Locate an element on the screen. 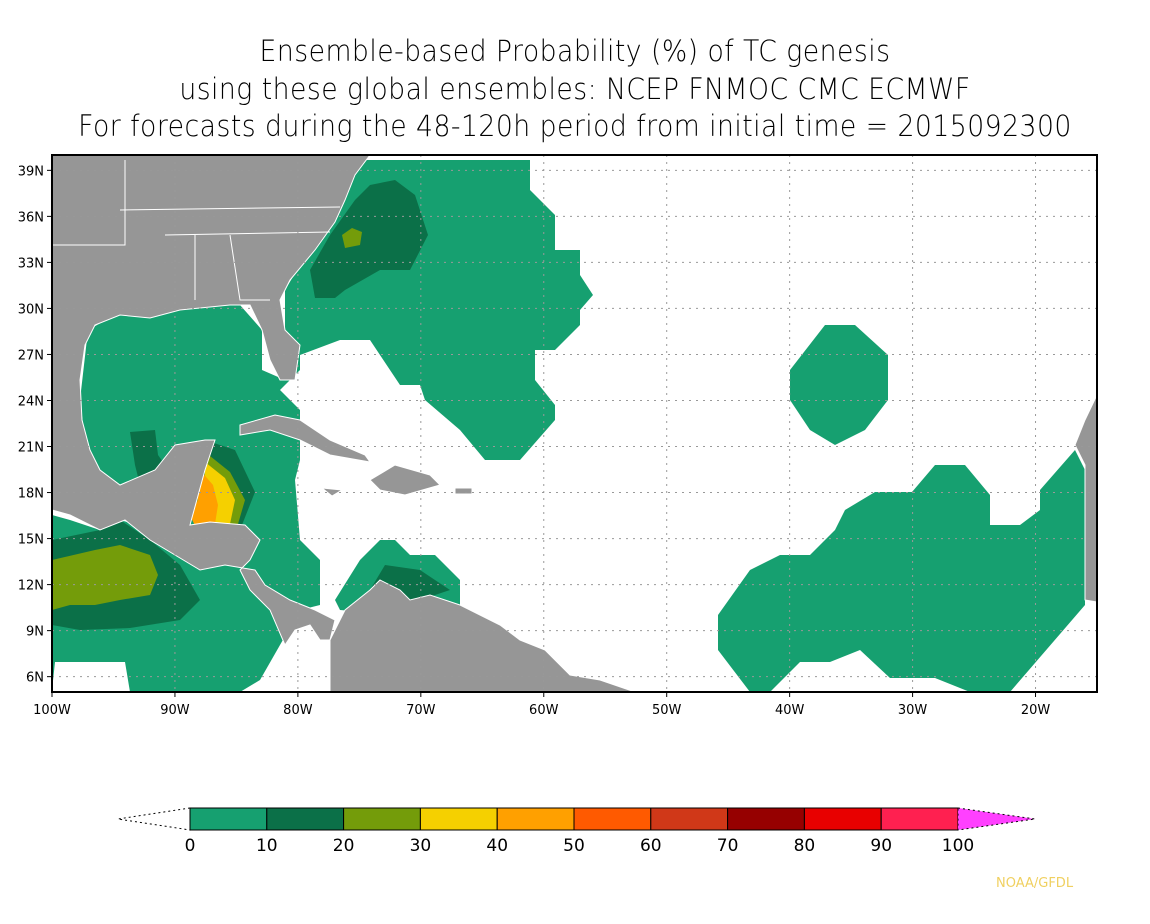 The width and height of the screenshot is (1150, 924). lon-tick-label: 70W is located at coordinates (421, 710).